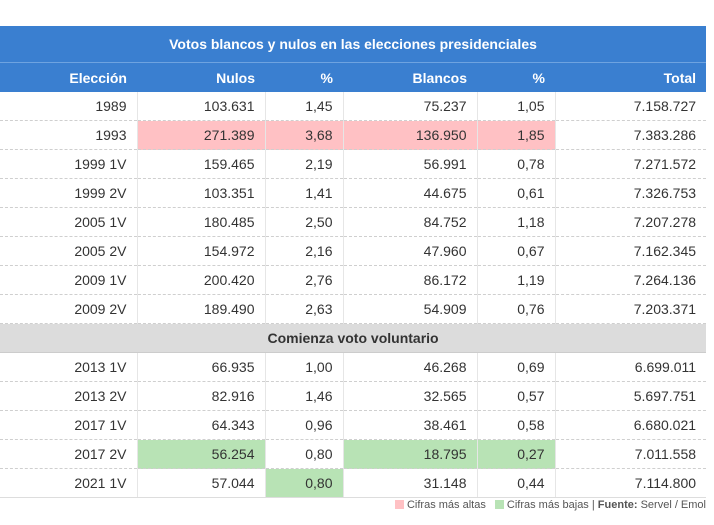 The height and width of the screenshot is (525, 714). Describe the element at coordinates (671, 505) in the screenshot. I see `source-value: Servel / Emol` at that location.